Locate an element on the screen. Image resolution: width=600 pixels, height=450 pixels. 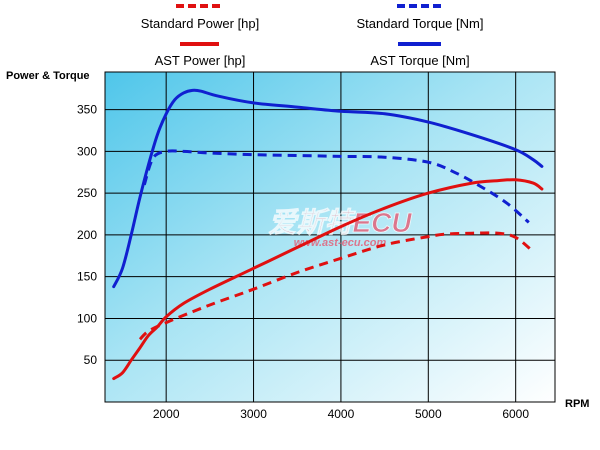
y-tick-label: 200 is located at coordinates (87, 235).